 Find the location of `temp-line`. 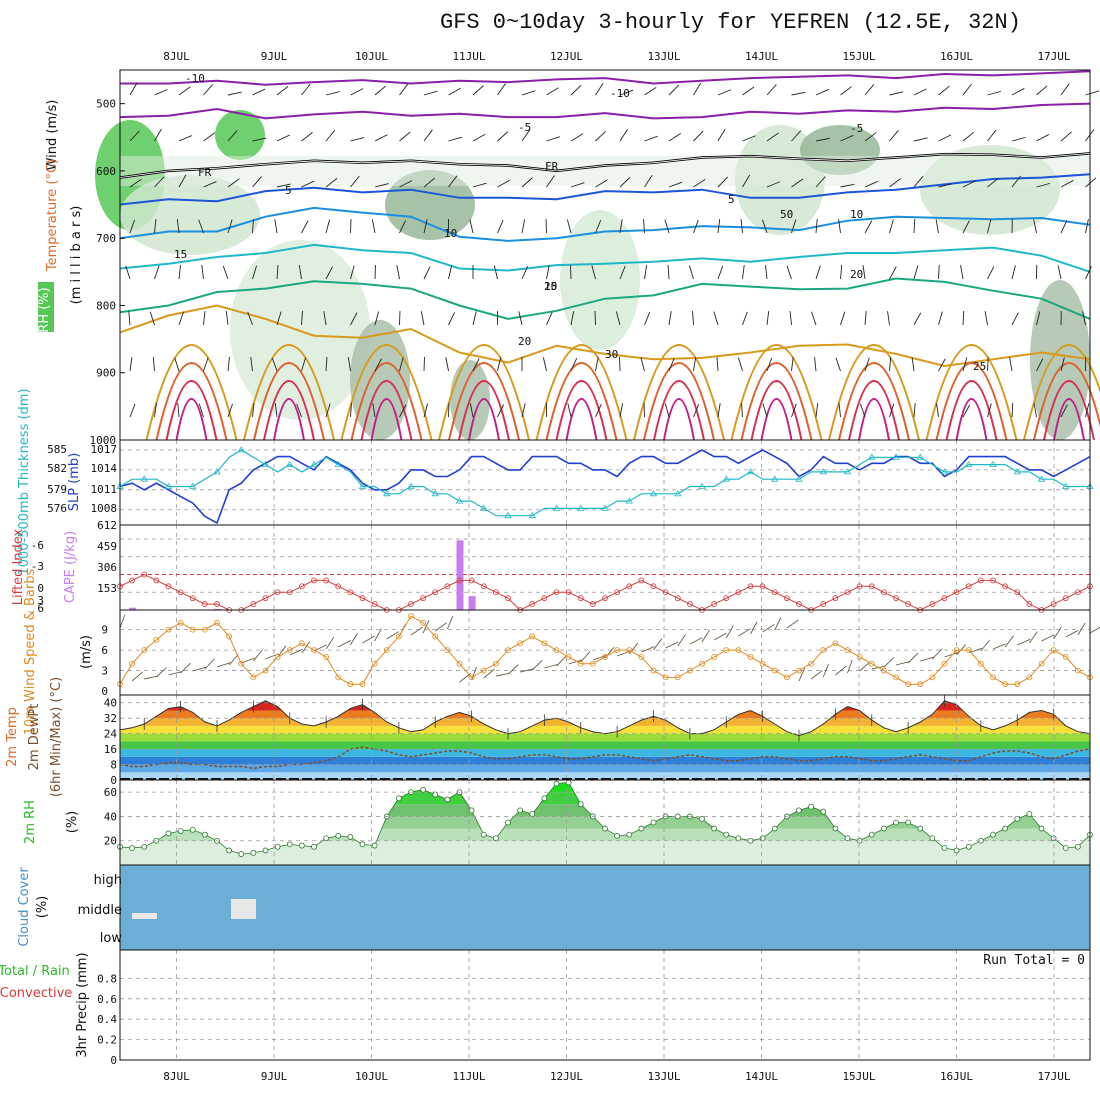

temp-line is located at coordinates (605, 718).